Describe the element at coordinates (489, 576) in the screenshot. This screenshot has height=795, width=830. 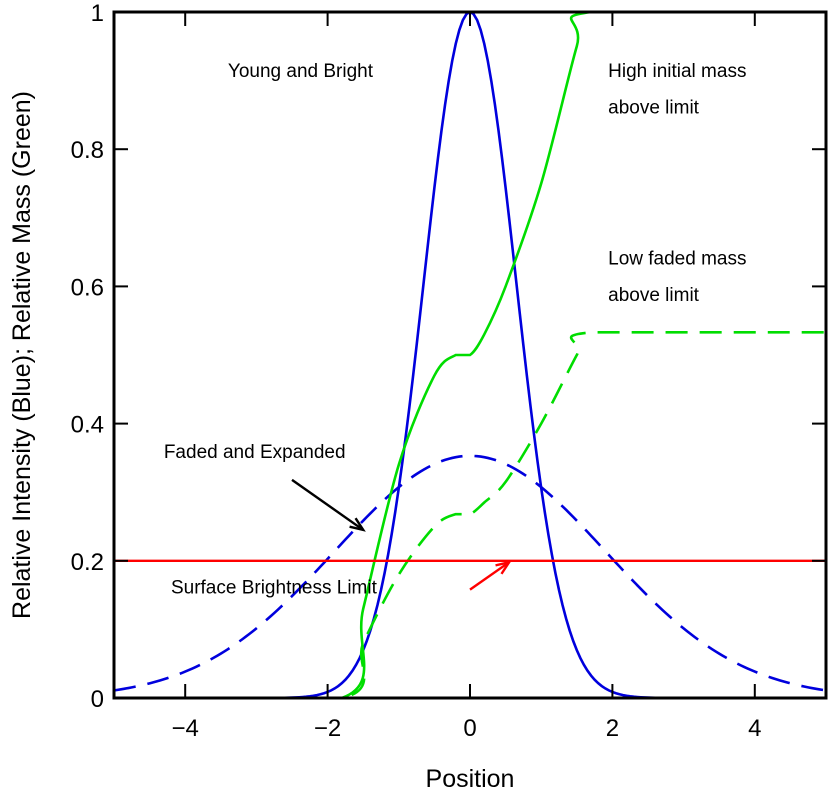
I see `limit-arrow-shaft` at that location.